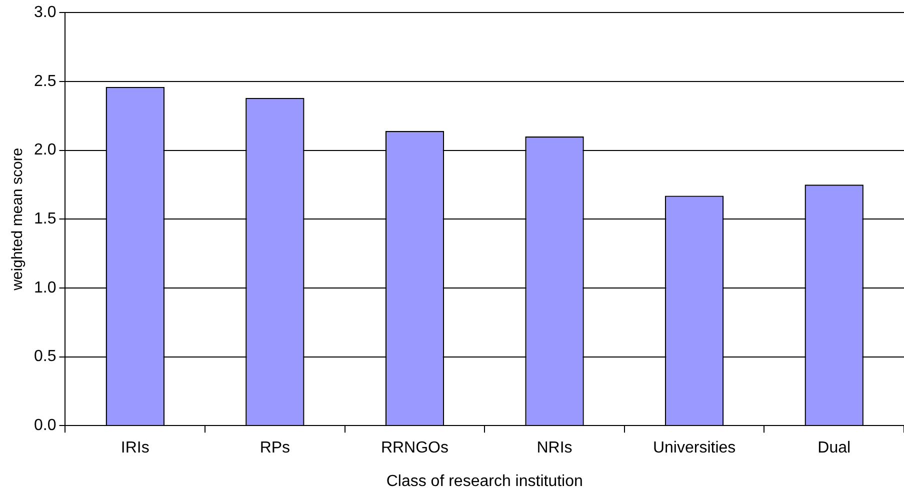 The height and width of the screenshot is (500, 904). Describe the element at coordinates (45, 287) in the screenshot. I see `y-tick-label: 1.0` at that location.